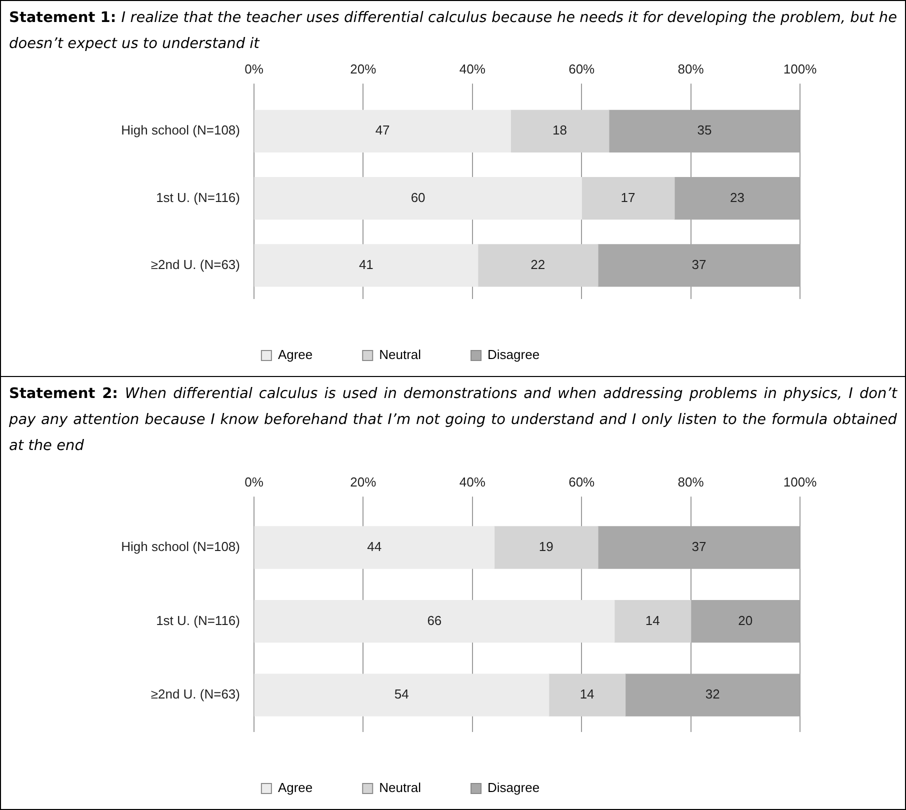  I want to click on data-label: 23, so click(737, 197).